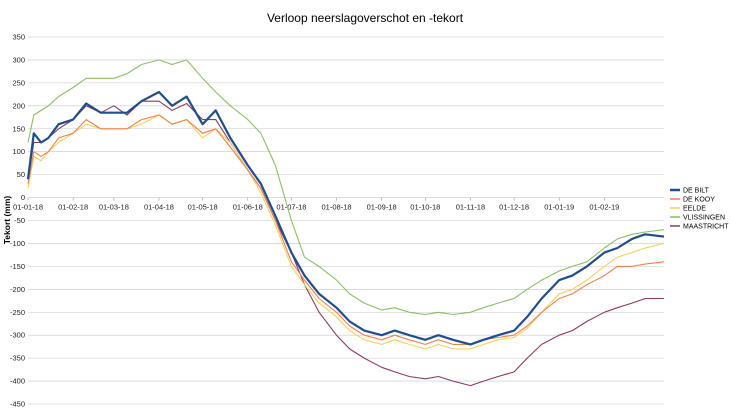 The image size is (732, 410). What do you see at coordinates (17, 312) in the screenshot?
I see `y-tick-label: -250` at bounding box center [17, 312].